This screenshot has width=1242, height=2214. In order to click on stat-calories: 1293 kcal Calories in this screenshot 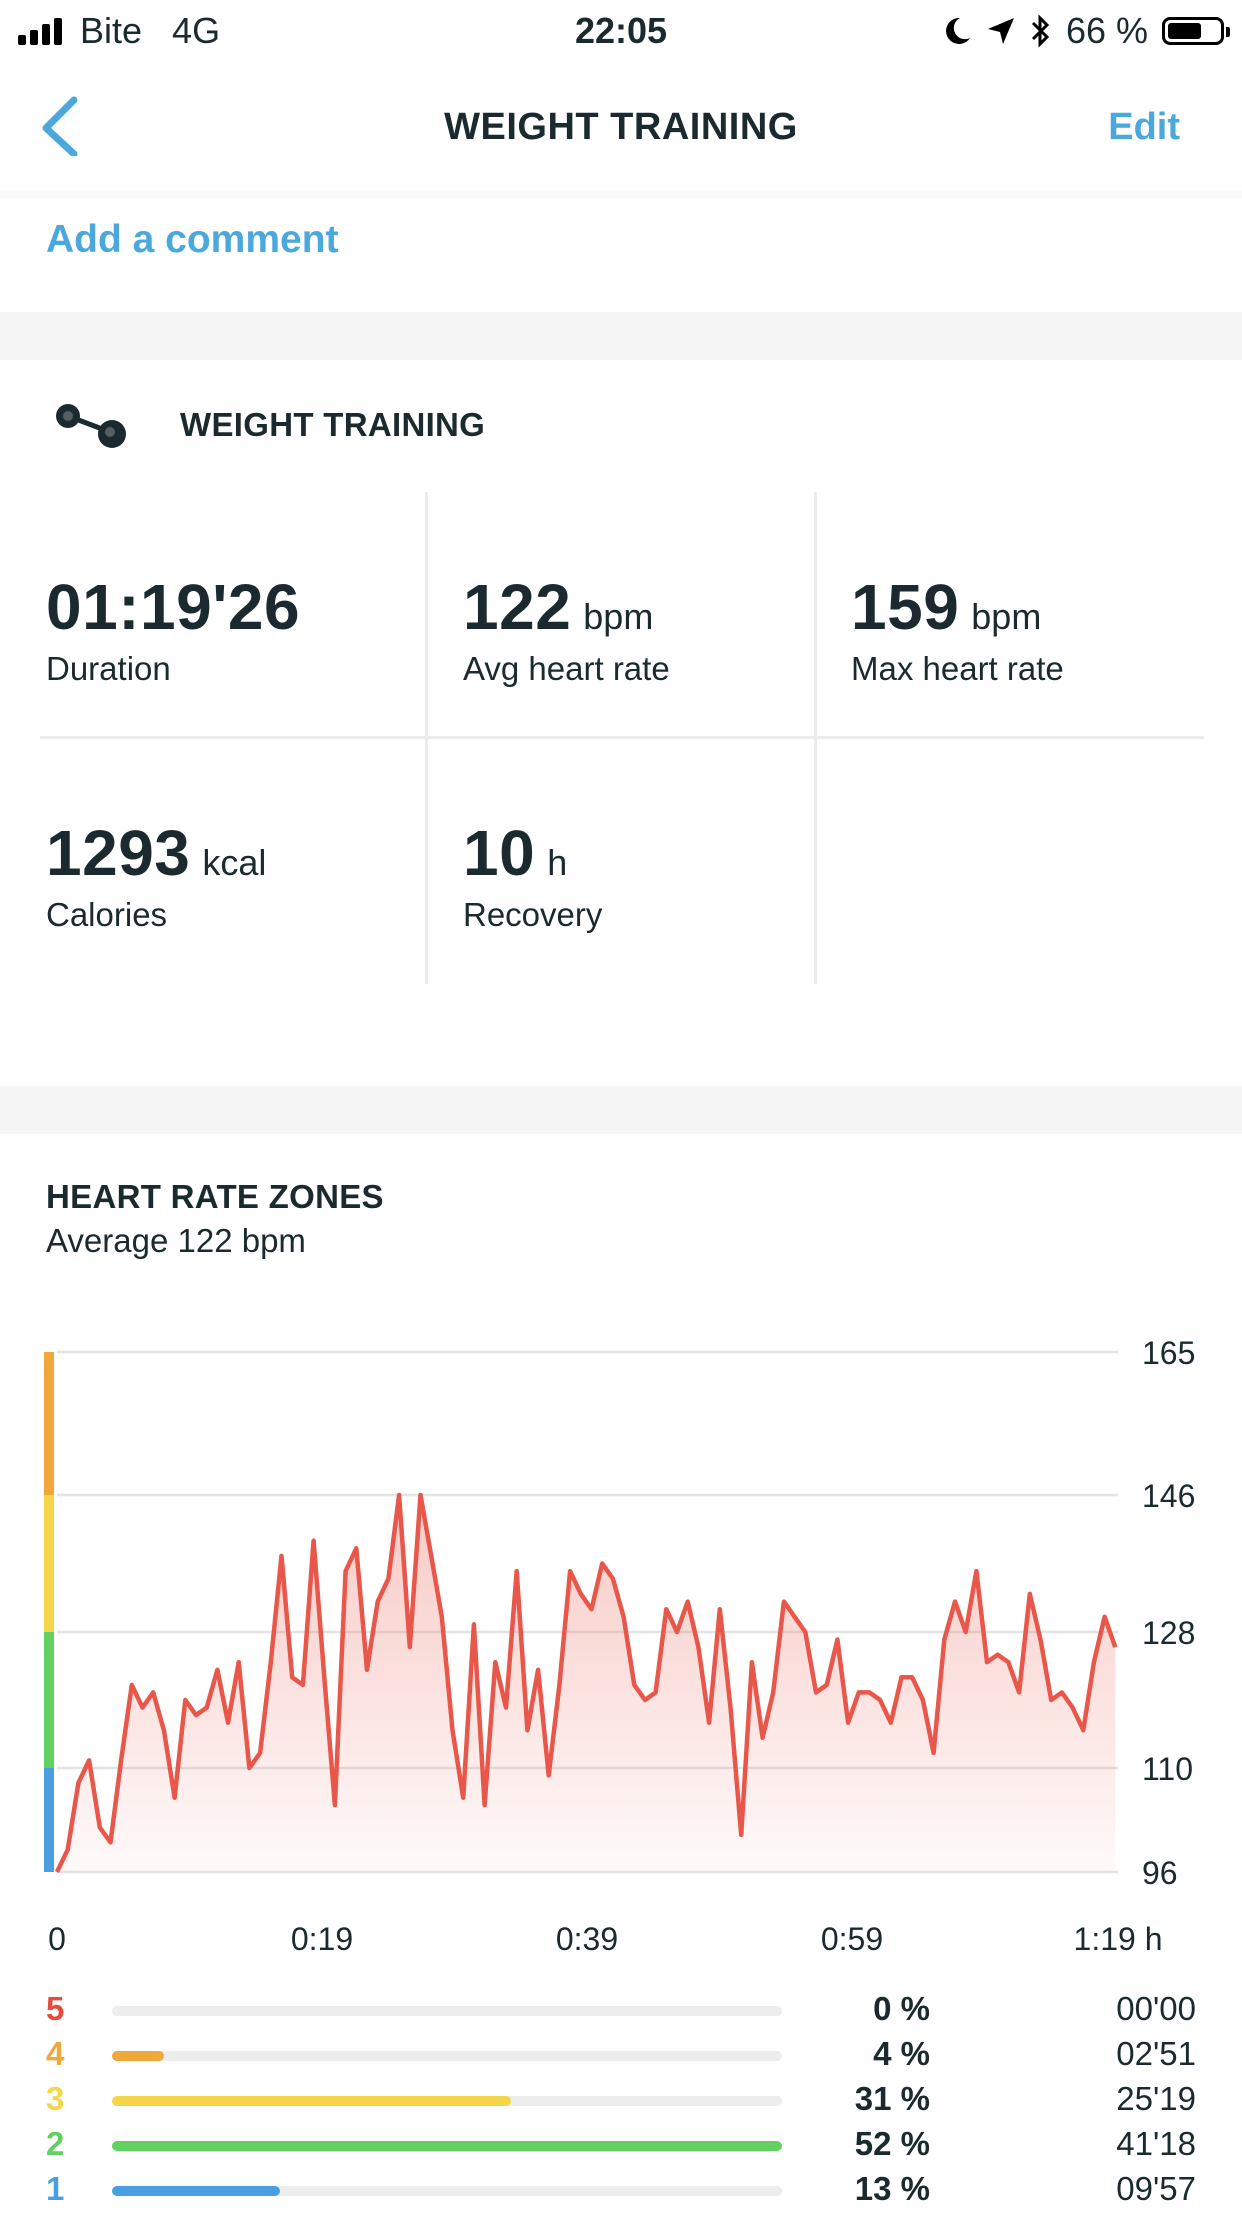, I will do `click(156, 875)`.